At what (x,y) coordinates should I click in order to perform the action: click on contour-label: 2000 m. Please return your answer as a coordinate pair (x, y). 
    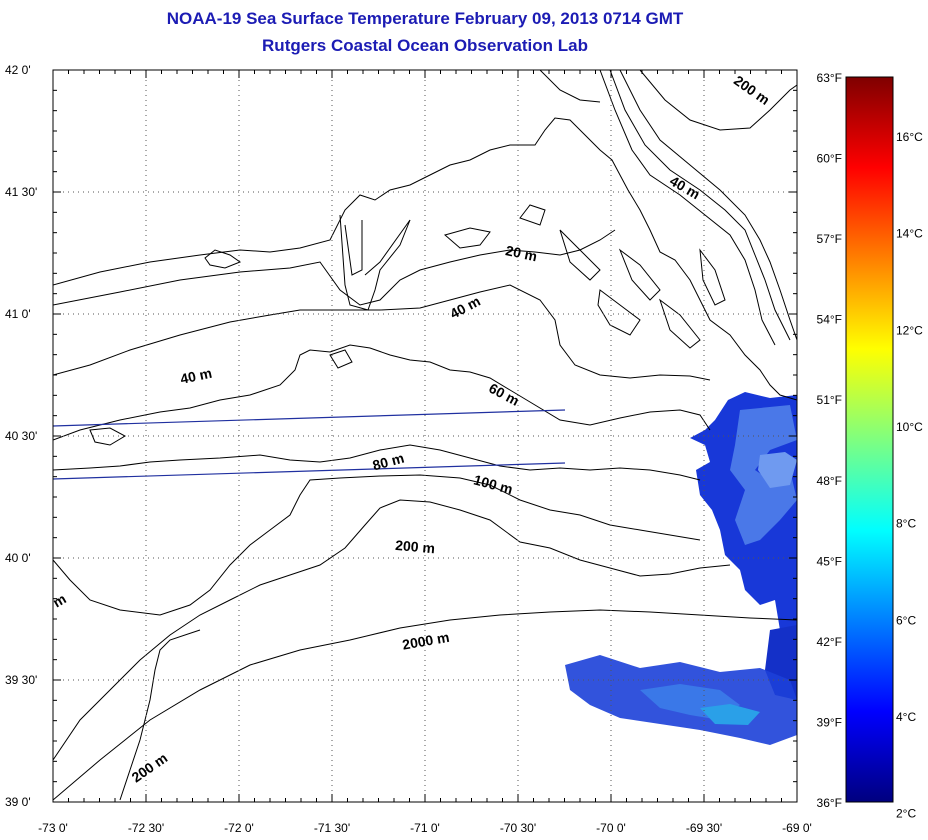
    Looking at the image, I should click on (426, 641).